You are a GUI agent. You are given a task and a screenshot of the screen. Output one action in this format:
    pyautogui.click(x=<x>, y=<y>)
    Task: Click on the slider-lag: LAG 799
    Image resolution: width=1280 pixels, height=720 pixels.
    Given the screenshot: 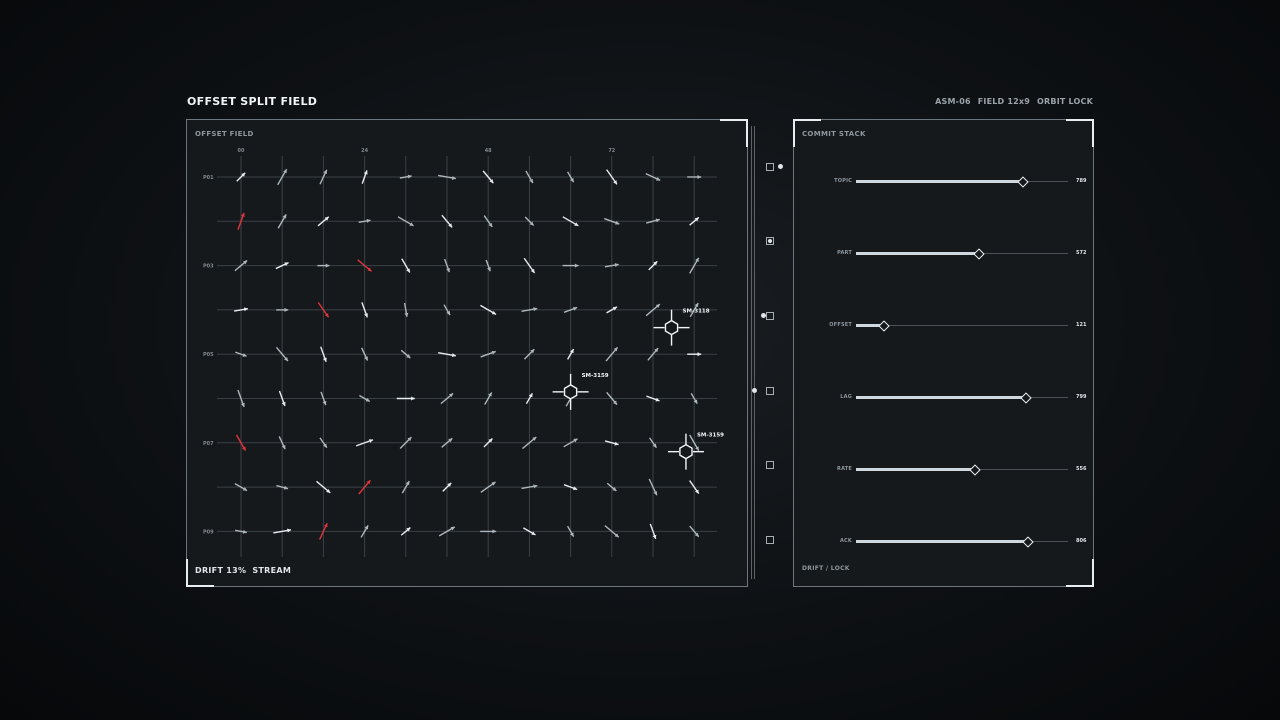 What is the action you would take?
    pyautogui.click(x=944, y=398)
    